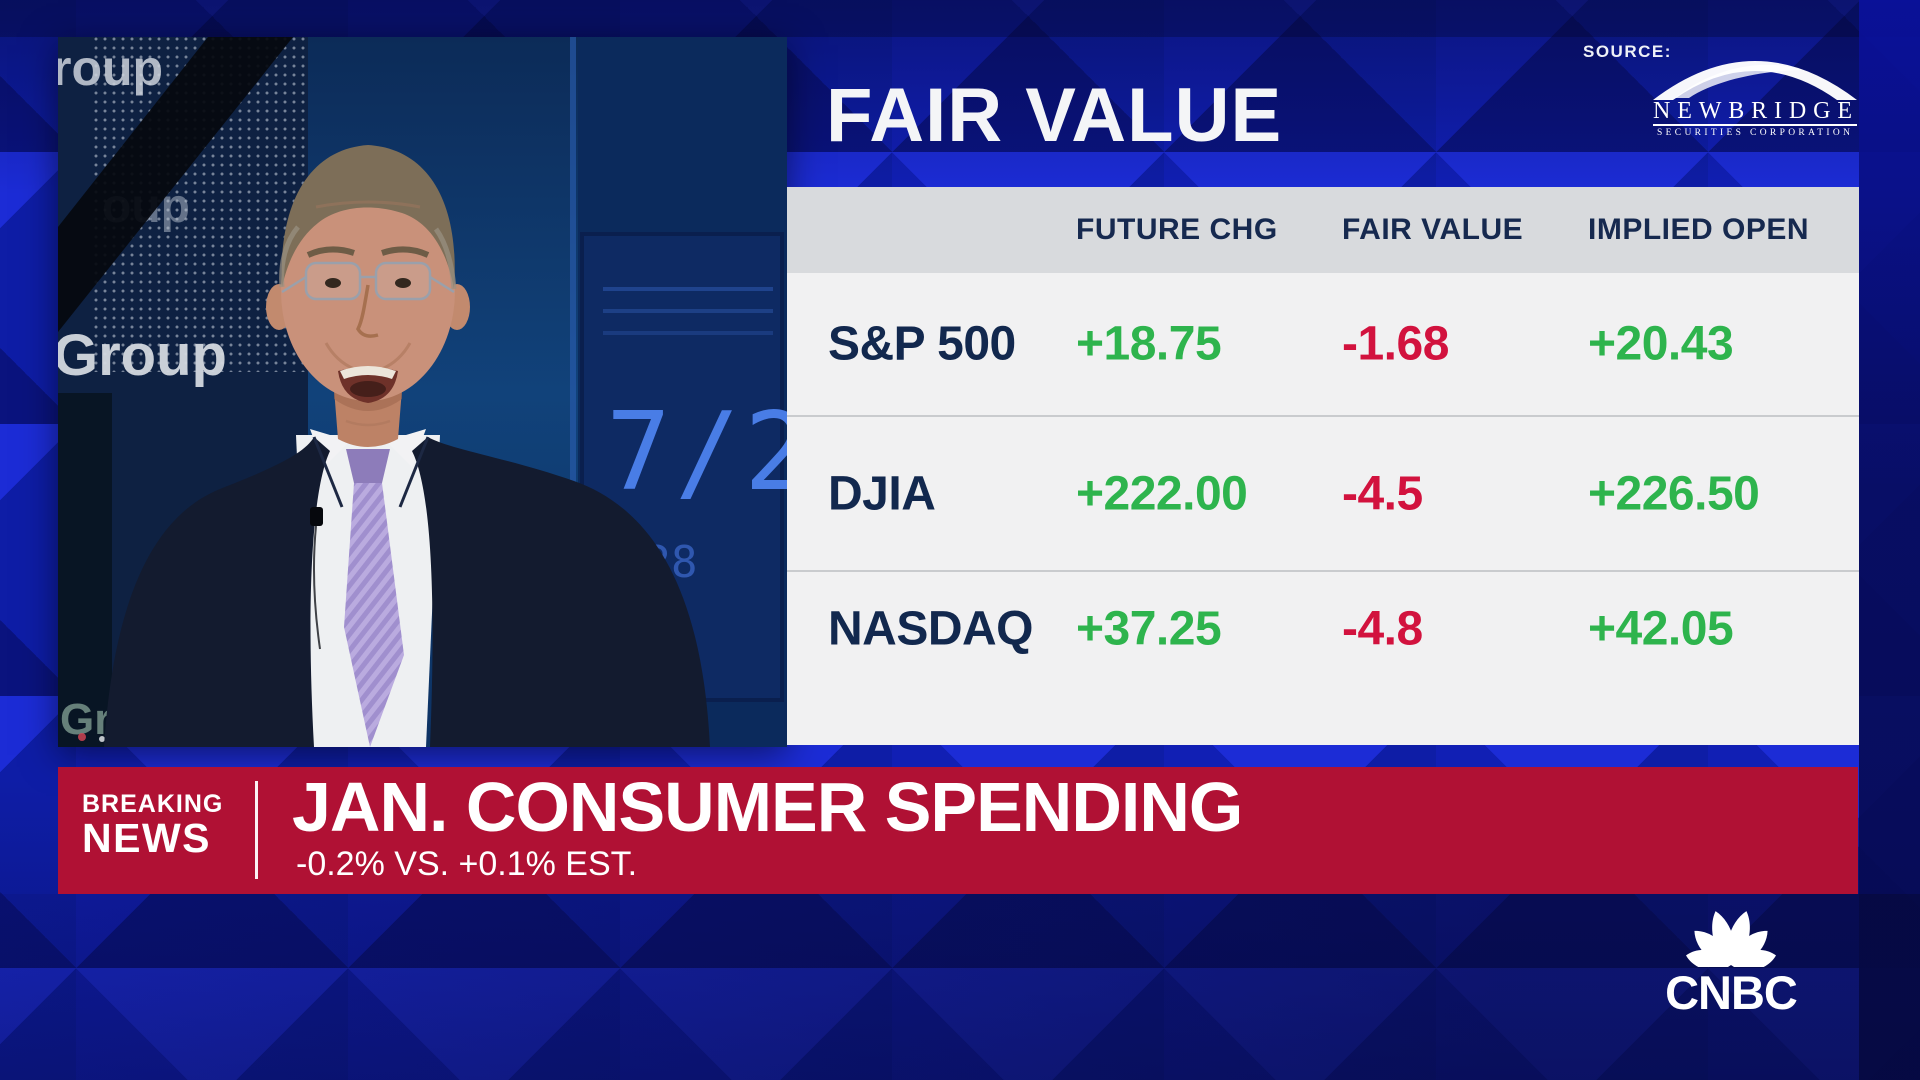 This screenshot has height=1080, width=1920. I want to click on suit-right, so click(561, 592).